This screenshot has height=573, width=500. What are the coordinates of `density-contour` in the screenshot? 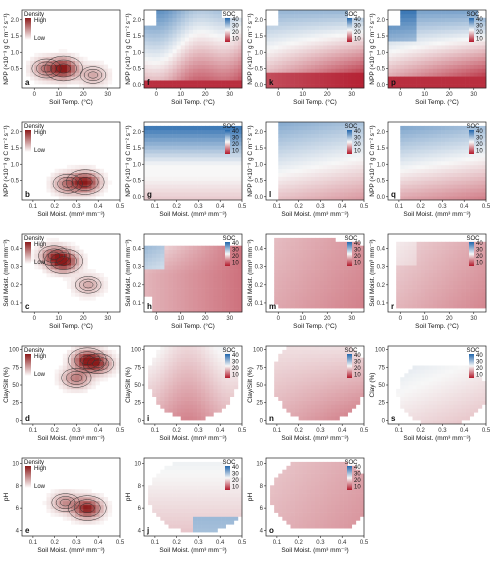 It's located at (87, 508).